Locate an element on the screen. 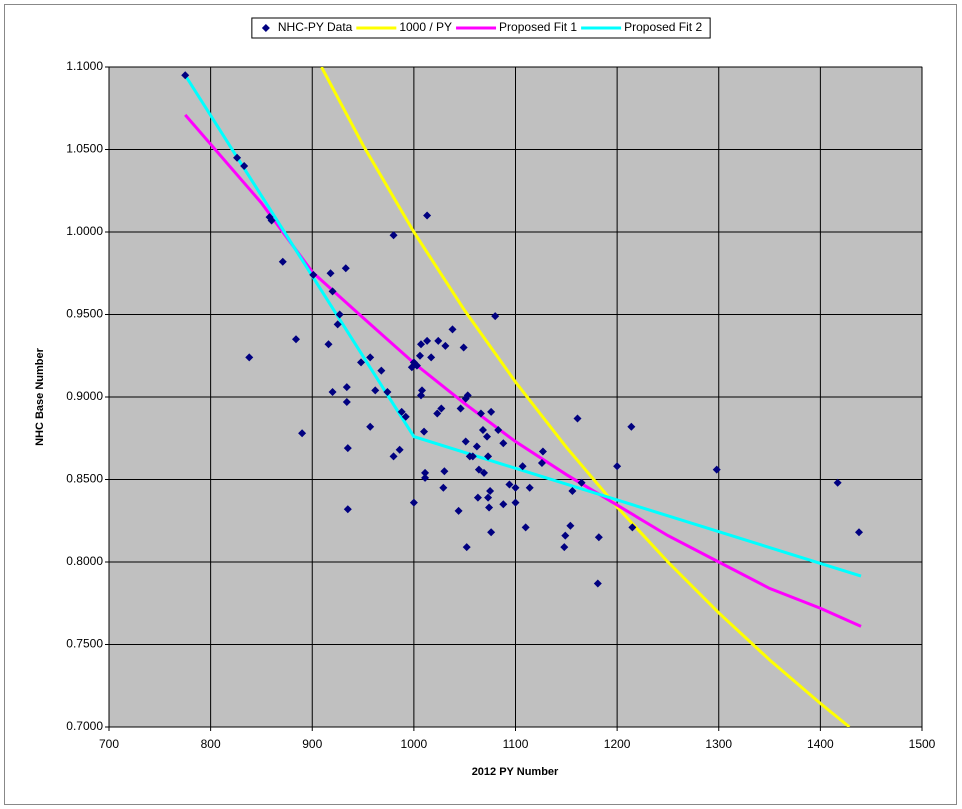 The width and height of the screenshot is (962, 809). y-tick-label: 0.8000 is located at coordinates (84, 561).